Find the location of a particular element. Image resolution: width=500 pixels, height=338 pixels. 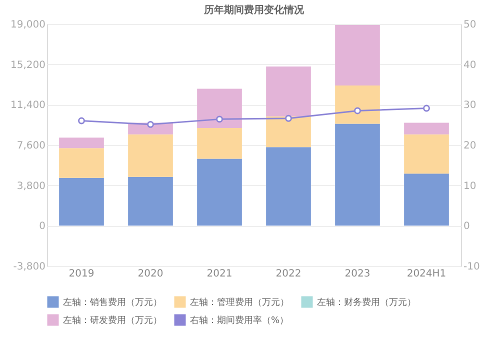

y-tick-label: 3,800 is located at coordinates (31, 186).